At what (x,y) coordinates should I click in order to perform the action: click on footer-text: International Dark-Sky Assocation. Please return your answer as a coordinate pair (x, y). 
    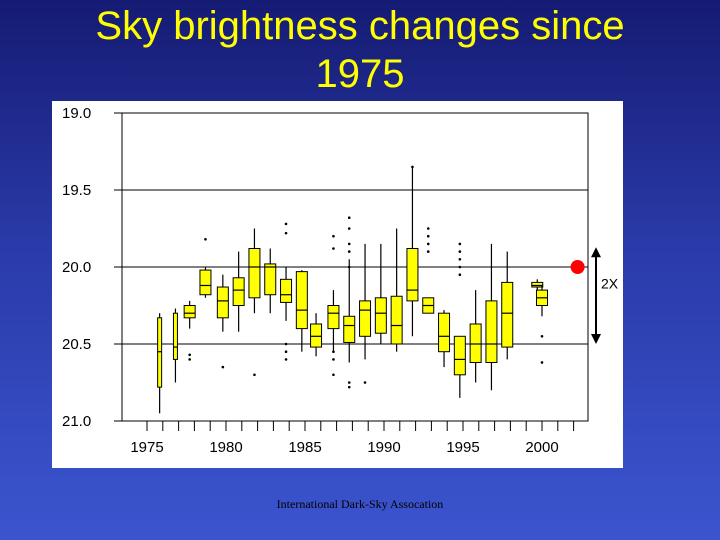
    Looking at the image, I should click on (360, 504).